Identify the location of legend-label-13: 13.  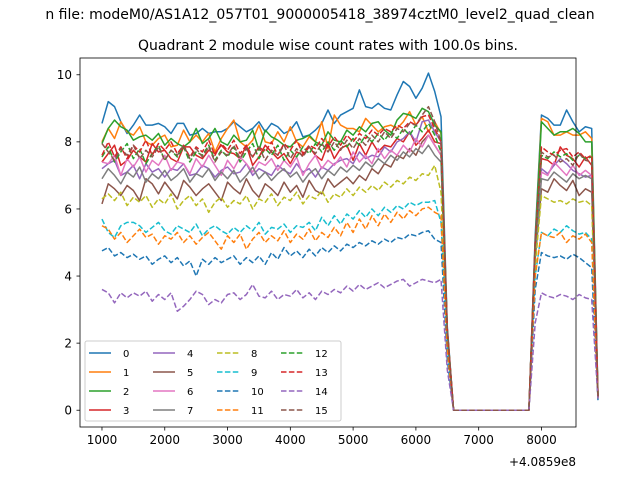
(321, 373).